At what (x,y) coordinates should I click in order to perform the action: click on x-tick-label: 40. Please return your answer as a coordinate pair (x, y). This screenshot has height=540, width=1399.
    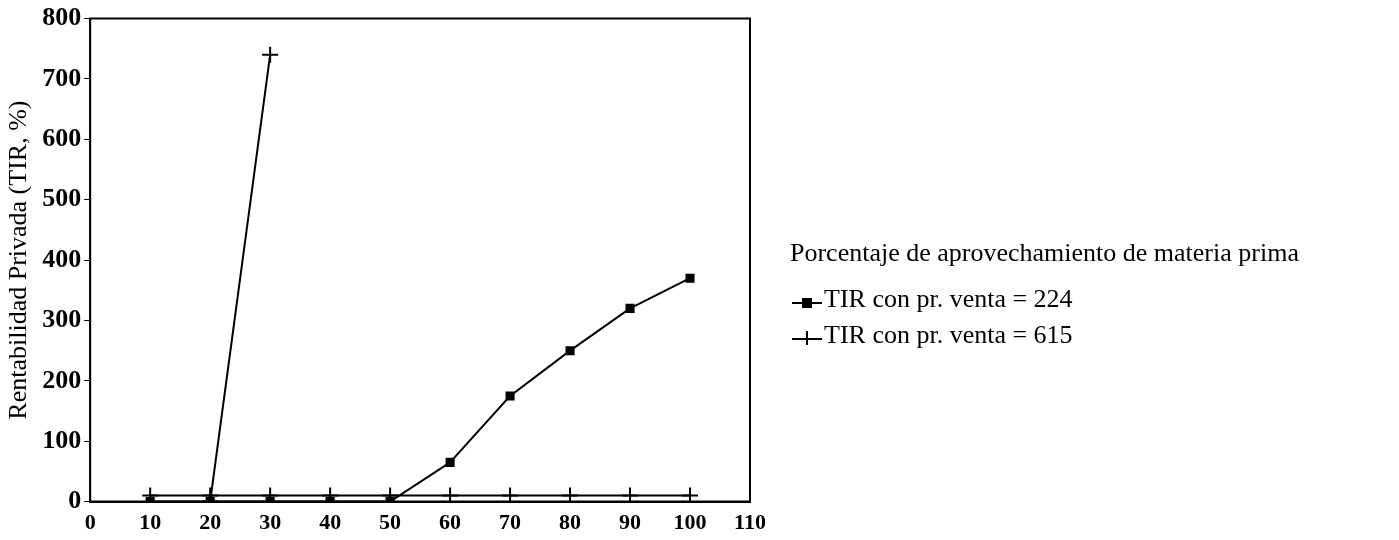
    Looking at the image, I should click on (330, 522).